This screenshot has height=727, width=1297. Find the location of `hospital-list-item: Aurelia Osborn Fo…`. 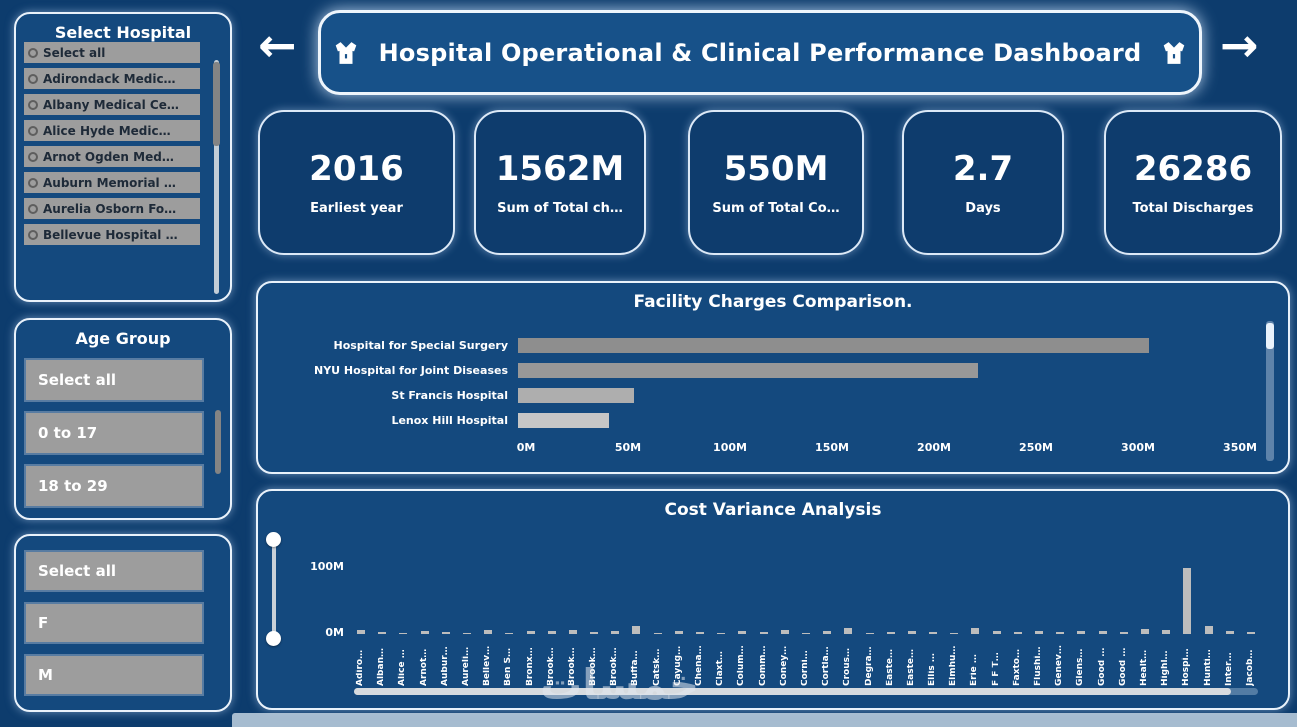

hospital-list-item: Aurelia Osborn Fo… is located at coordinates (112, 208).